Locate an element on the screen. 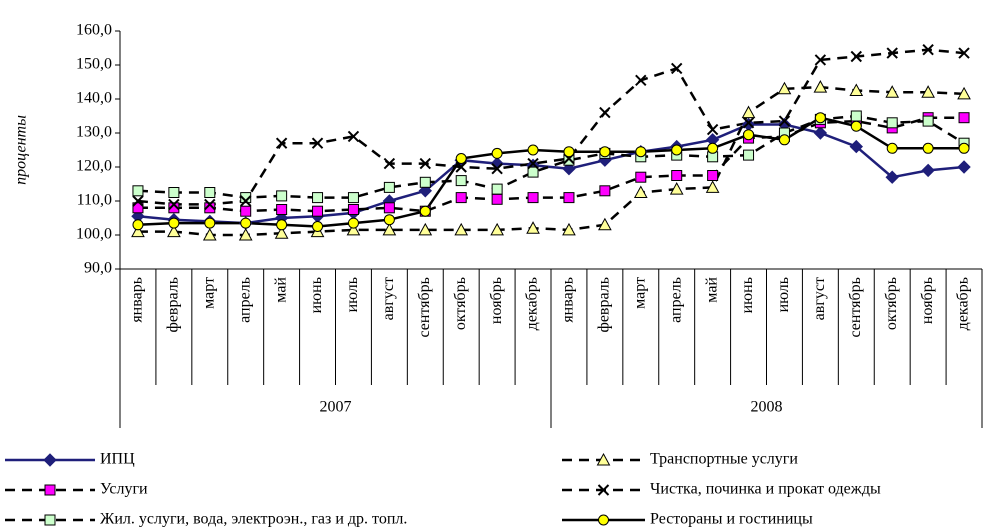 The height and width of the screenshot is (532, 984). legend-item: Транспортные услуги is located at coordinates (680, 459).